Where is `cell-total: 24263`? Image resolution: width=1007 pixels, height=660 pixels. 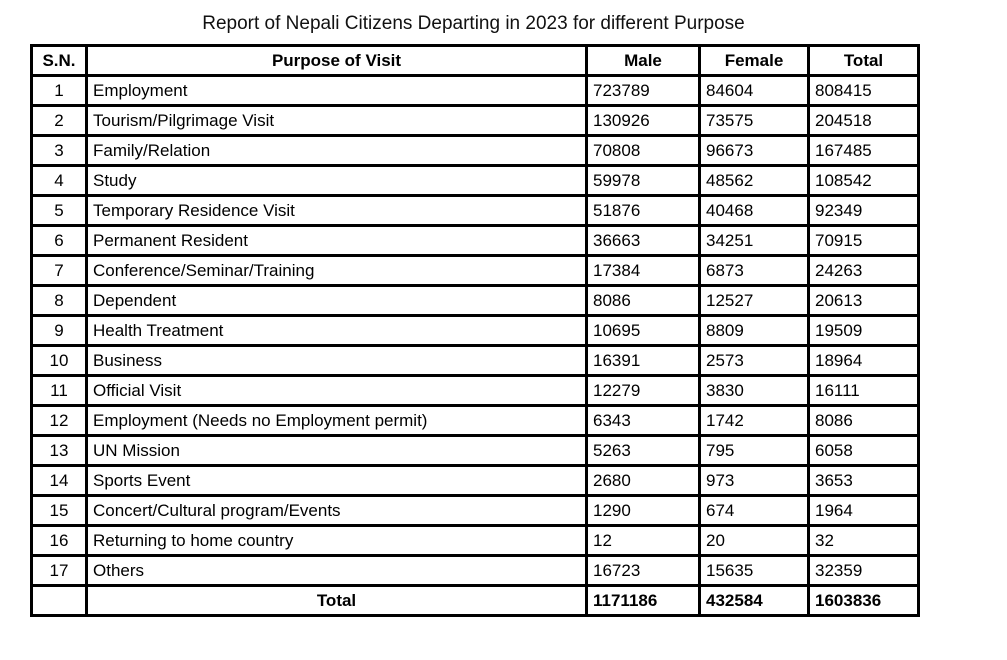
cell-total: 24263 is located at coordinates (863, 270).